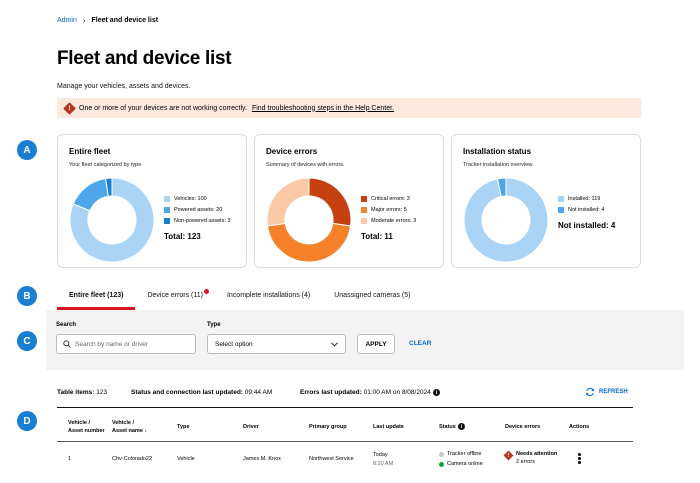  Describe the element at coordinates (190, 198) in the screenshot. I see `legend-label: Vehicles: 100` at that location.